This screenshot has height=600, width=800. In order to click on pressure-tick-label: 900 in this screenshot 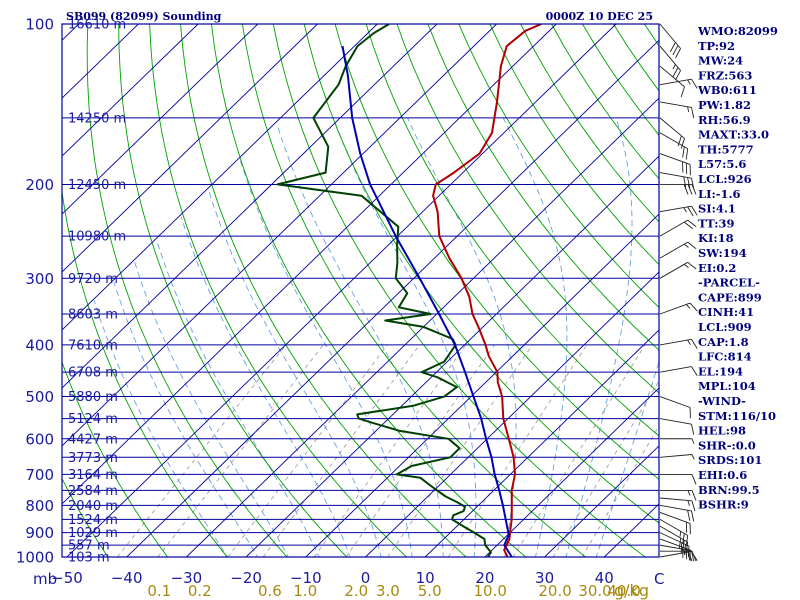, I will do `click(39, 533)`.